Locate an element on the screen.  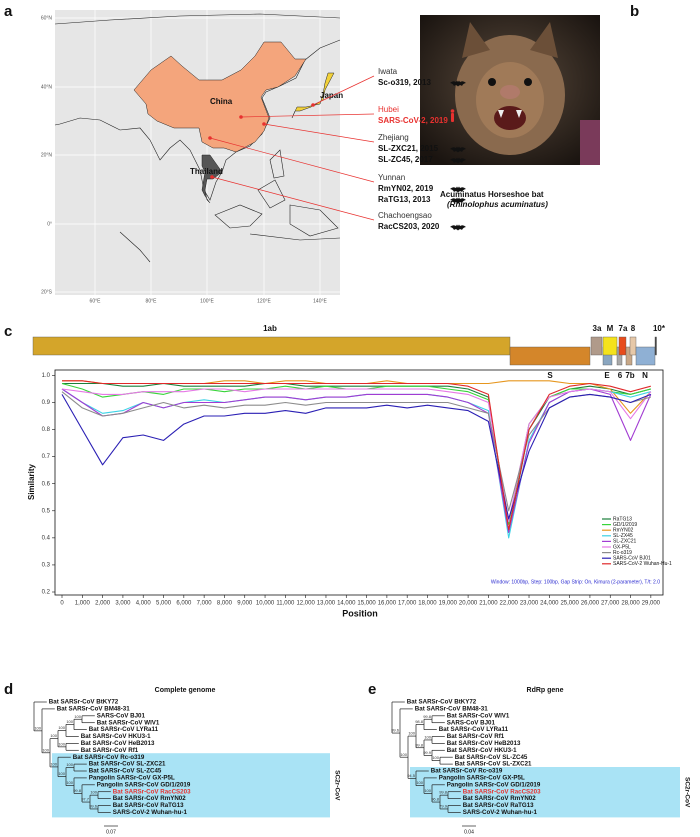
y-tick-label: 0.6 is located at coordinates (46, 484).